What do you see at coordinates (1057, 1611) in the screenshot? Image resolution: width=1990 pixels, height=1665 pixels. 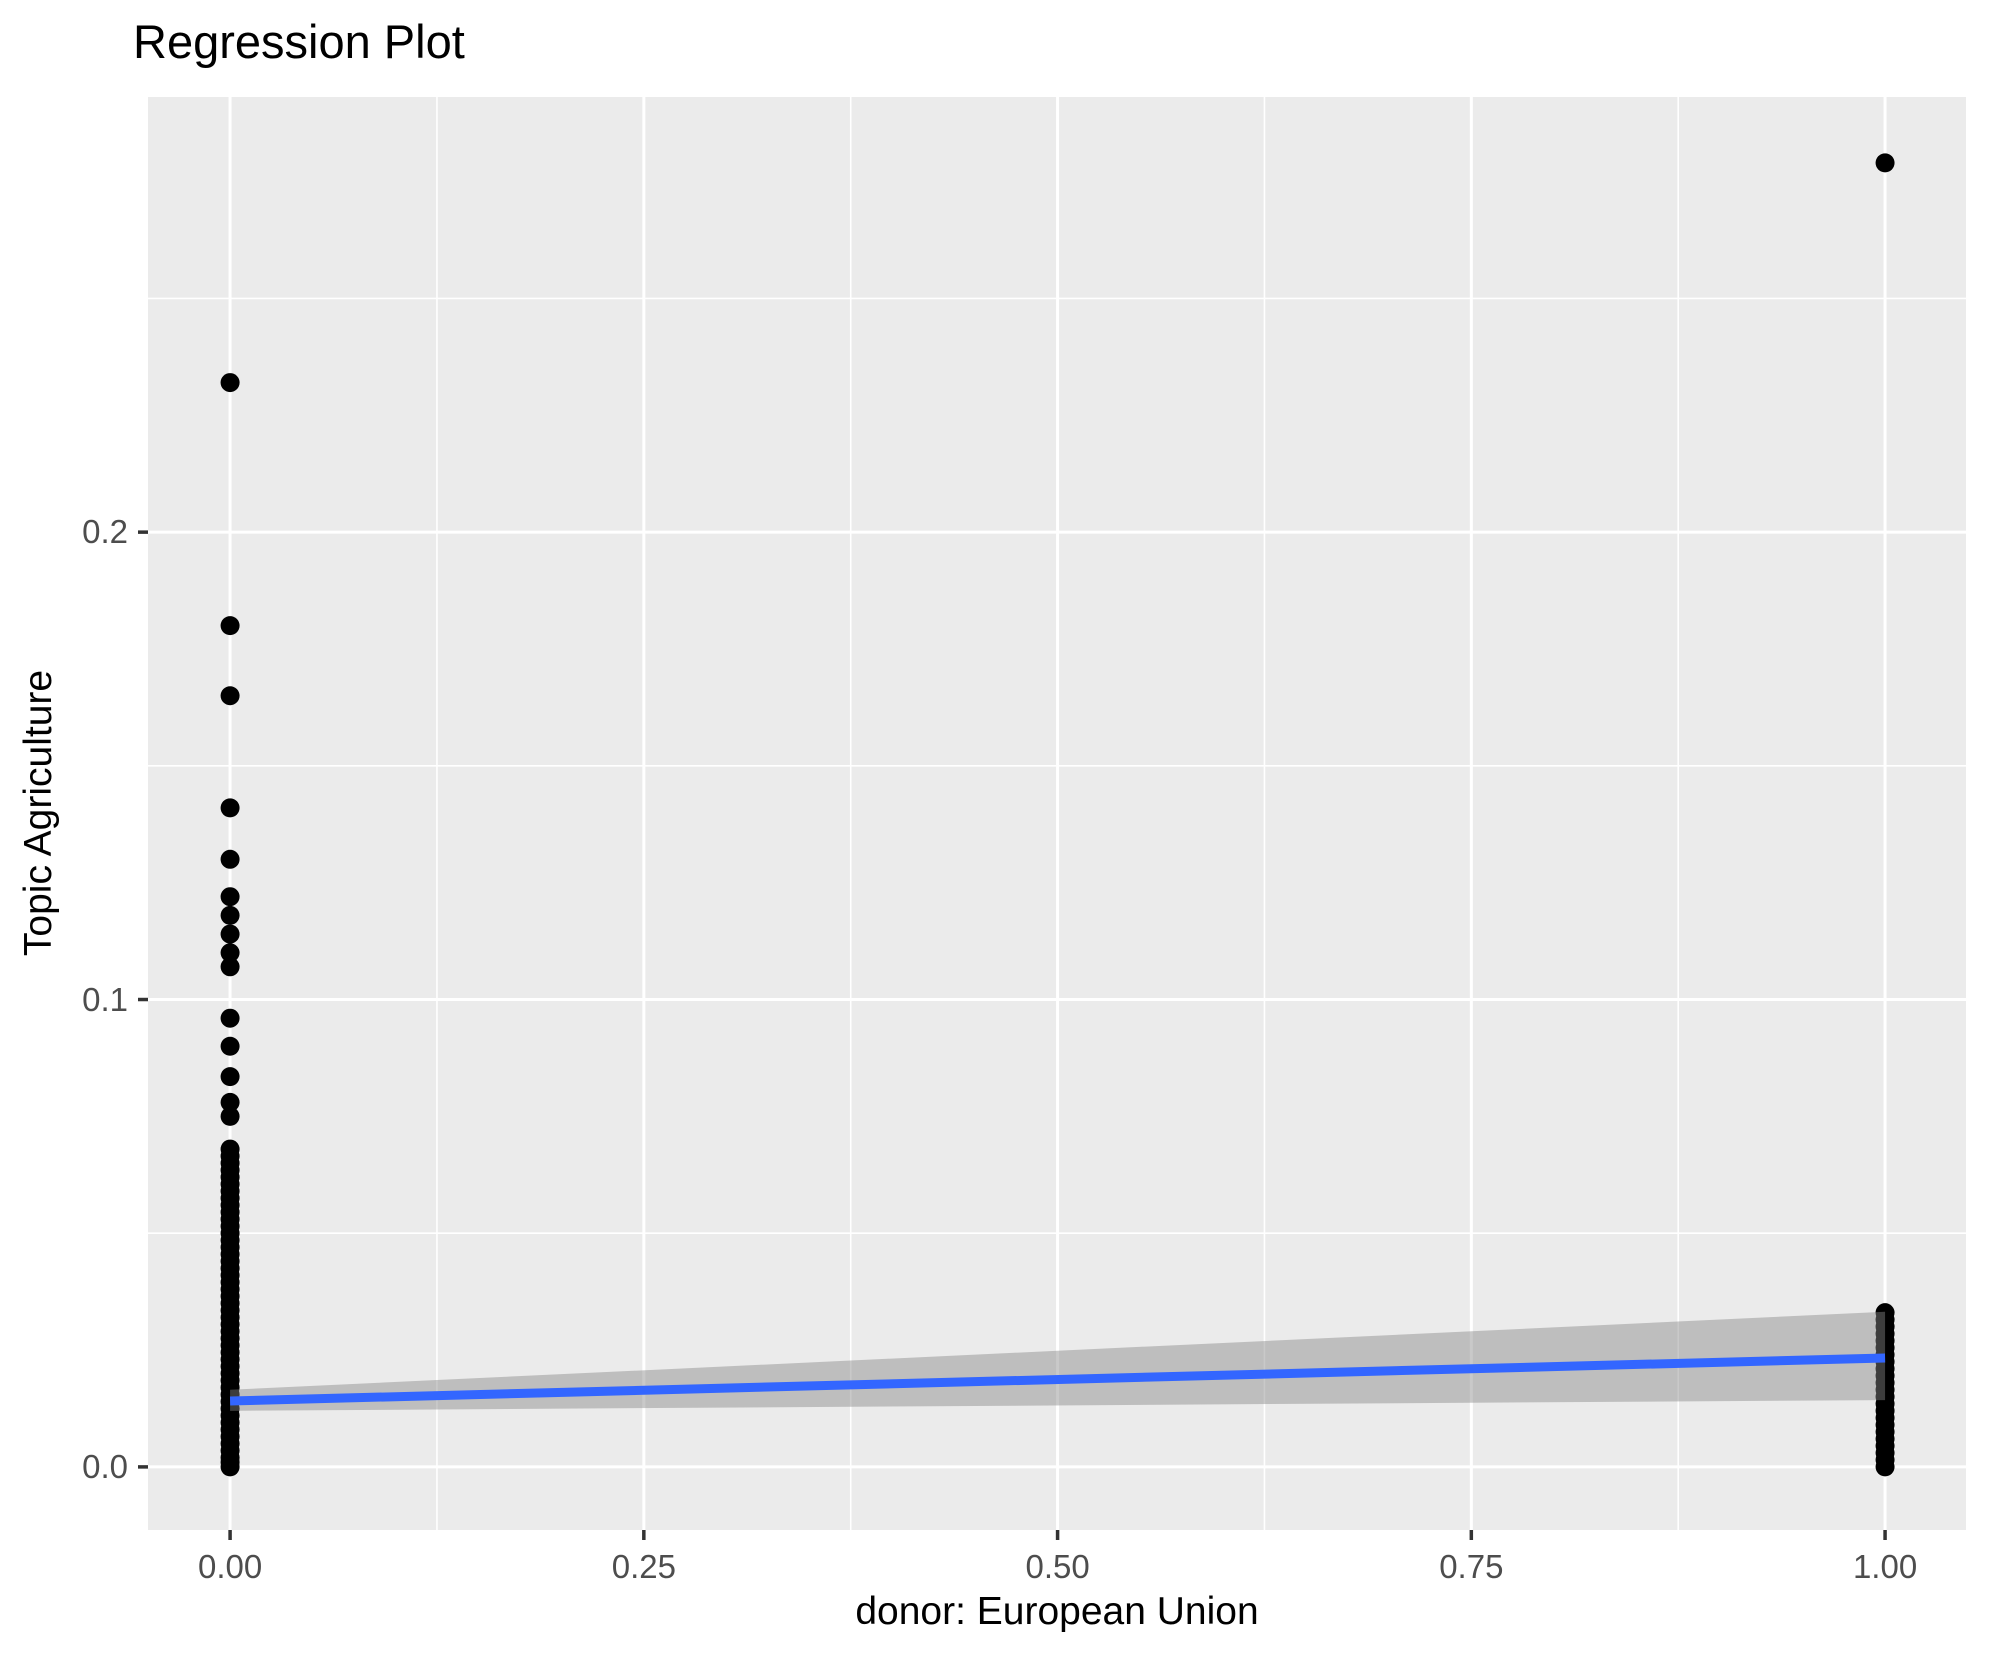 I see `x-axis-title: donor: European Union` at bounding box center [1057, 1611].